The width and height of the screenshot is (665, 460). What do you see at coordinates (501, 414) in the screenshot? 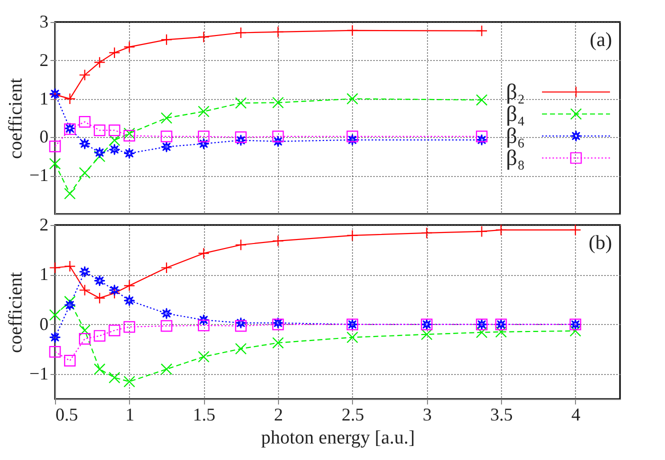
I see `x-tick-label: 3.5` at bounding box center [501, 414].